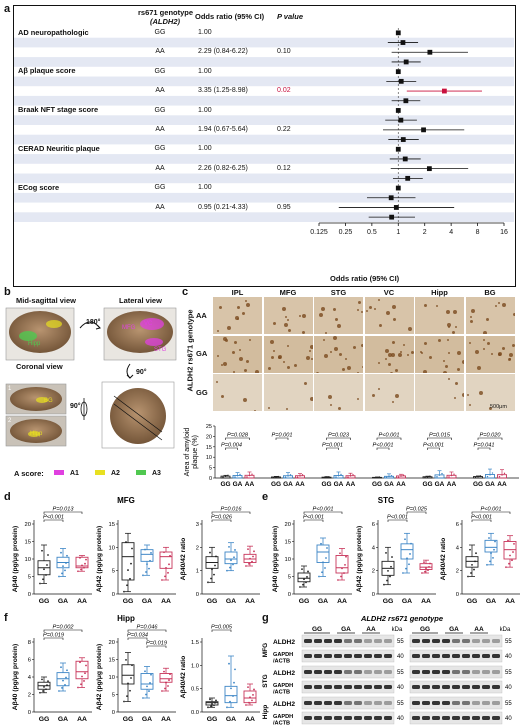 The image size is (523, 727). I want to click on legend-swatch-a2, so click(100, 472).